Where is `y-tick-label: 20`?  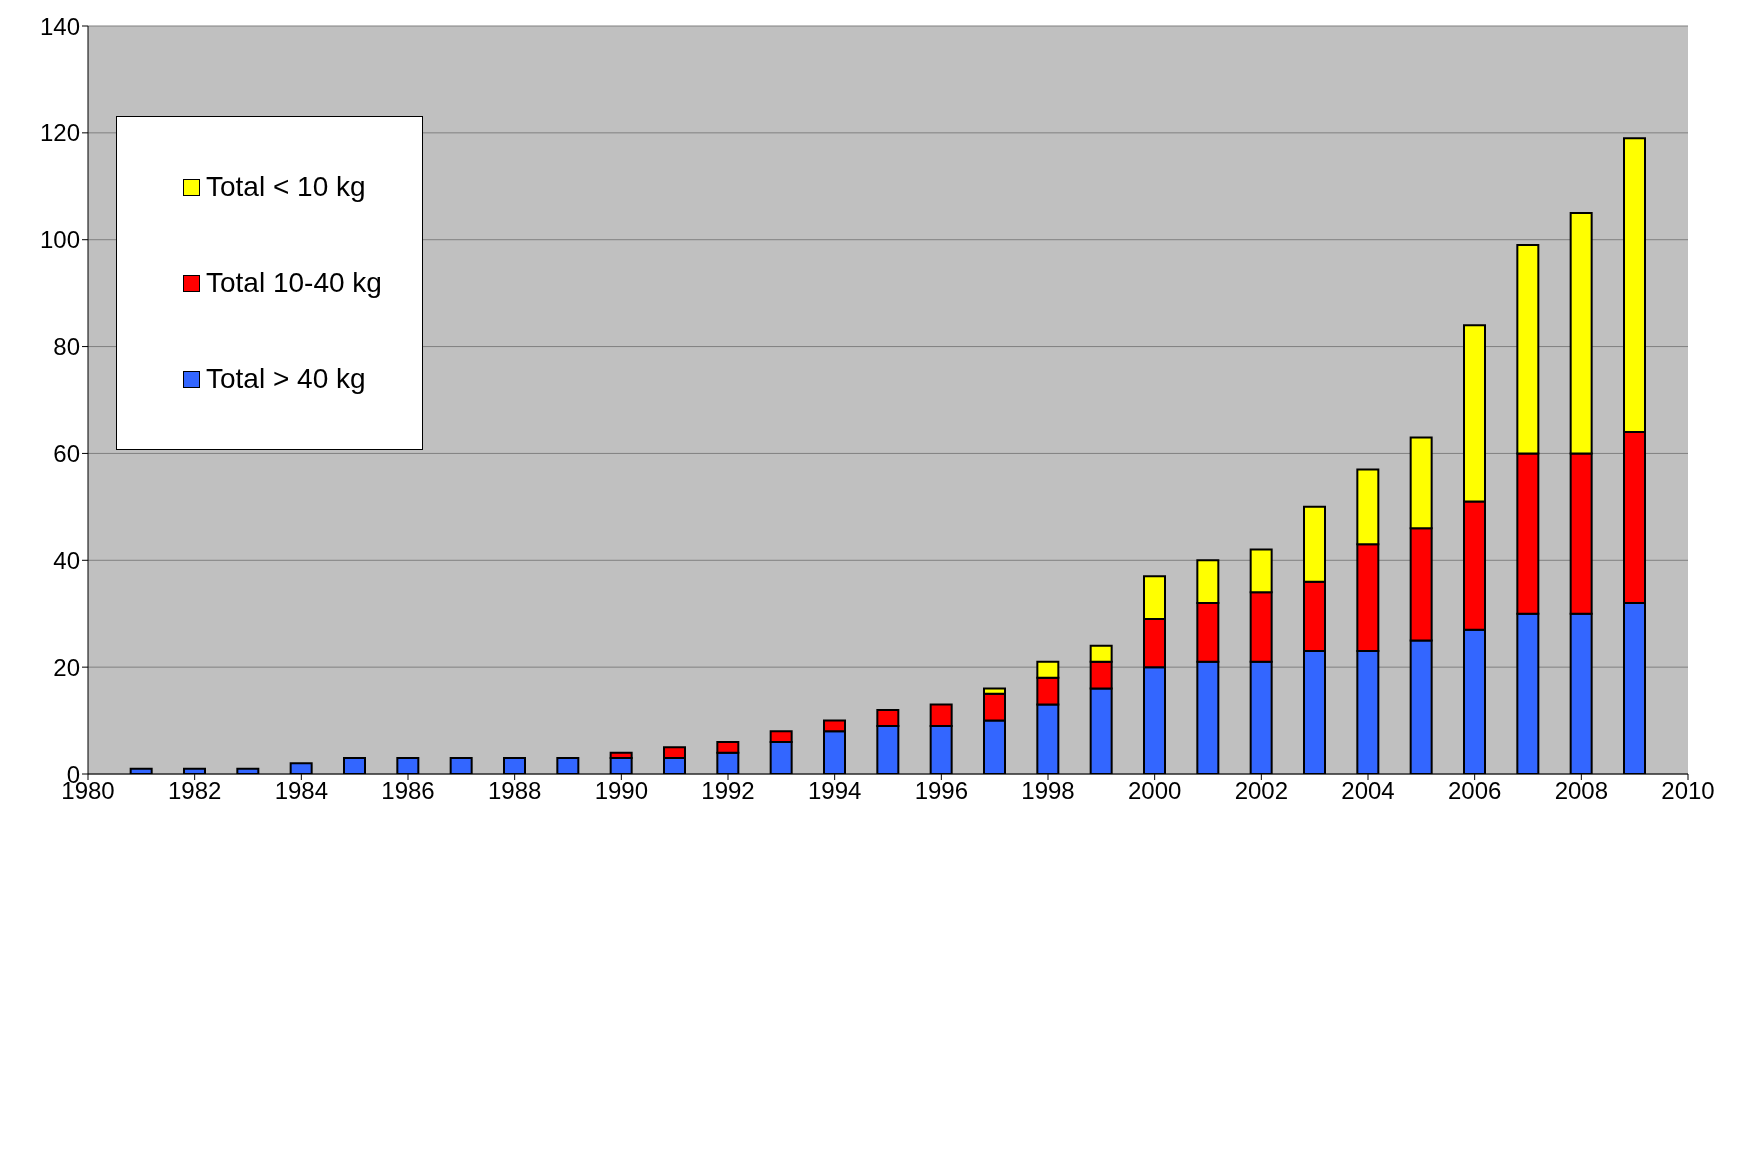
y-tick-label: 20 is located at coordinates (66, 667).